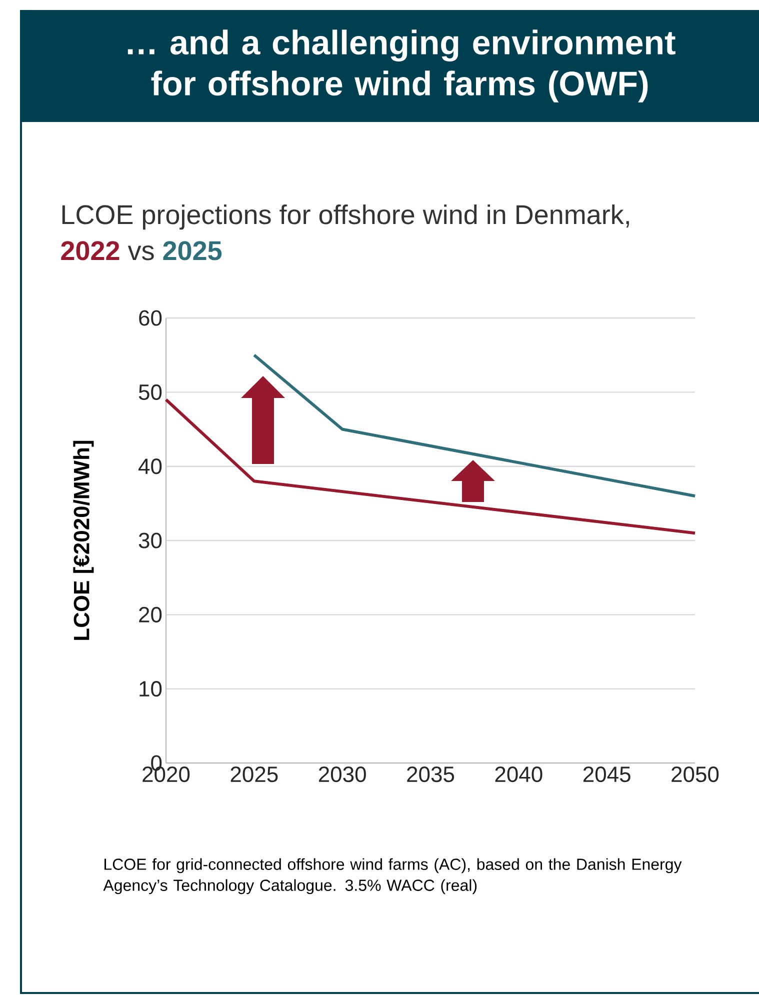  What do you see at coordinates (606, 774) in the screenshot?
I see `x-tick-label: 2045` at bounding box center [606, 774].